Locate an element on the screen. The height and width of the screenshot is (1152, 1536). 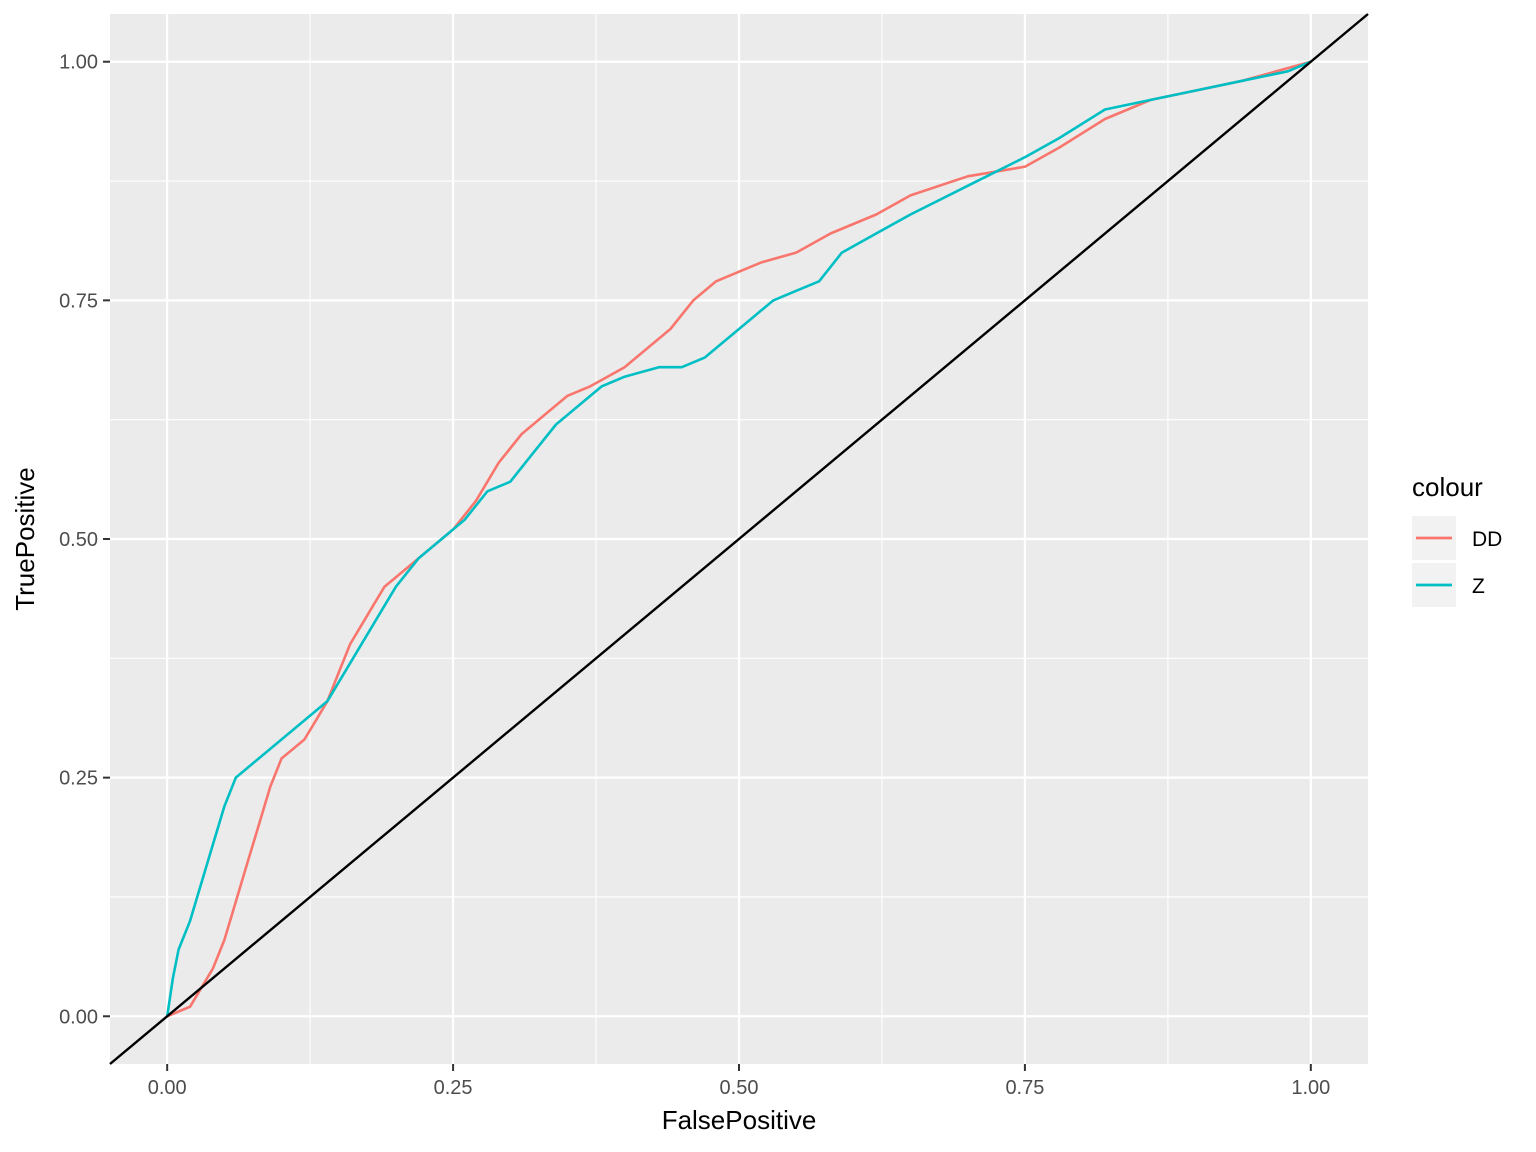
y-tick-label: 1.00 is located at coordinates (78, 63).